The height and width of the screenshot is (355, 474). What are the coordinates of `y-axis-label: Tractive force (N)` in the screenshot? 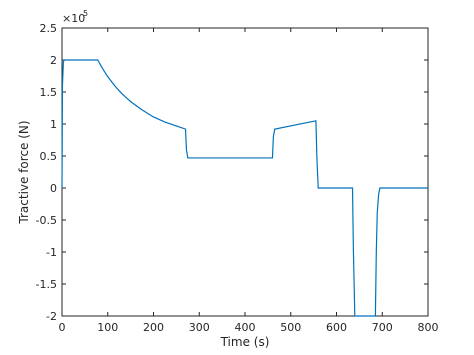 It's located at (24, 172).